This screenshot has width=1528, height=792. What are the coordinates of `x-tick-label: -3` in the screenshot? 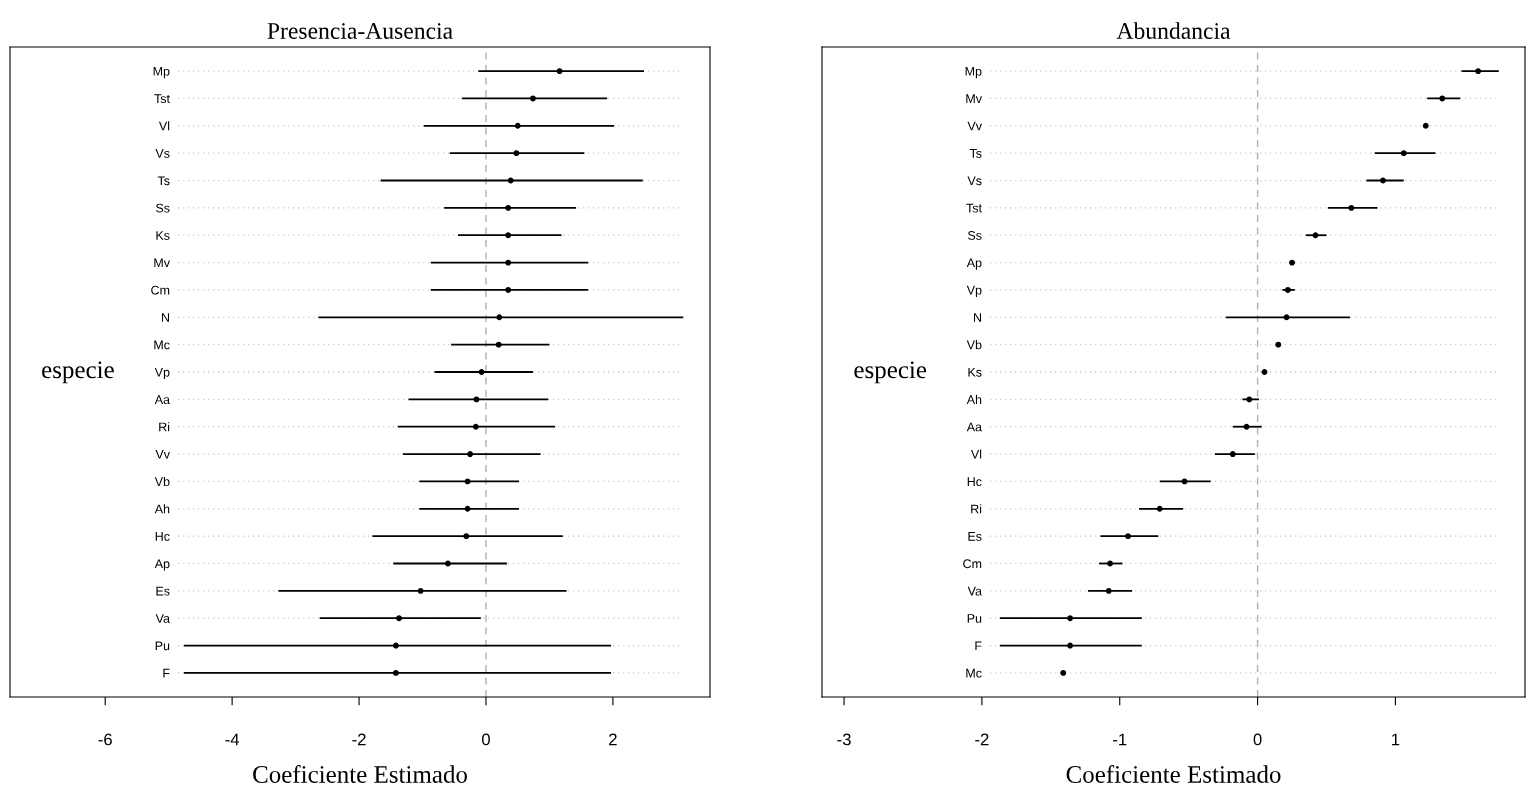 It's located at (844, 739).